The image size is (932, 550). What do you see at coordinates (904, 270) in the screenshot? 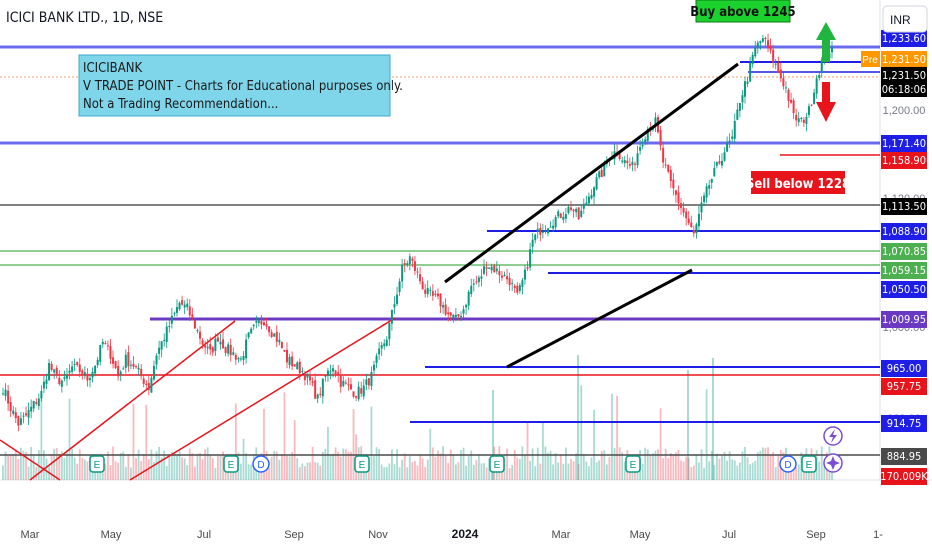
I see `price-level-label: 1,059.15` at bounding box center [904, 270].